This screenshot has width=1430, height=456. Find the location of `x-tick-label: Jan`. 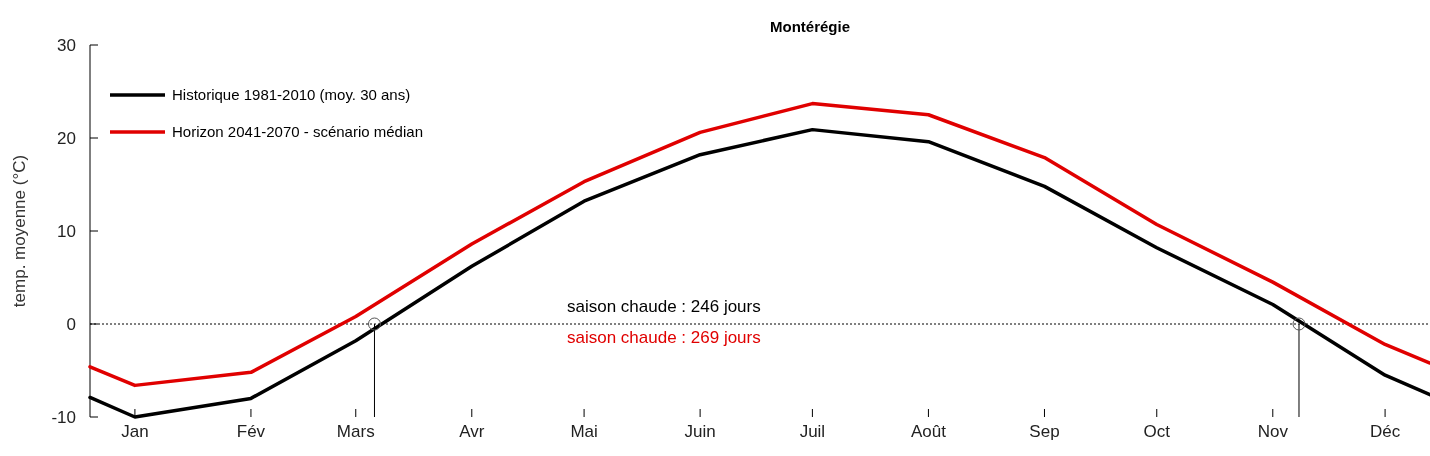

x-tick-label: Jan is located at coordinates (135, 431).